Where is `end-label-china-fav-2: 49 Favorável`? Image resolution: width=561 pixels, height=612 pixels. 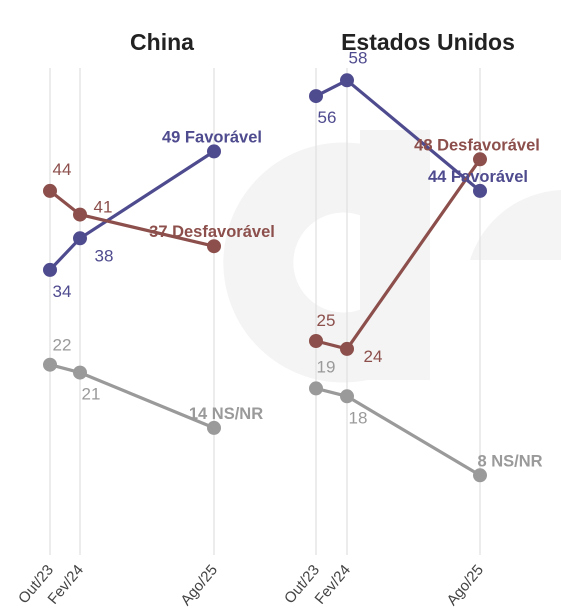 end-label-china-fav-2: 49 Favorável is located at coordinates (212, 137).